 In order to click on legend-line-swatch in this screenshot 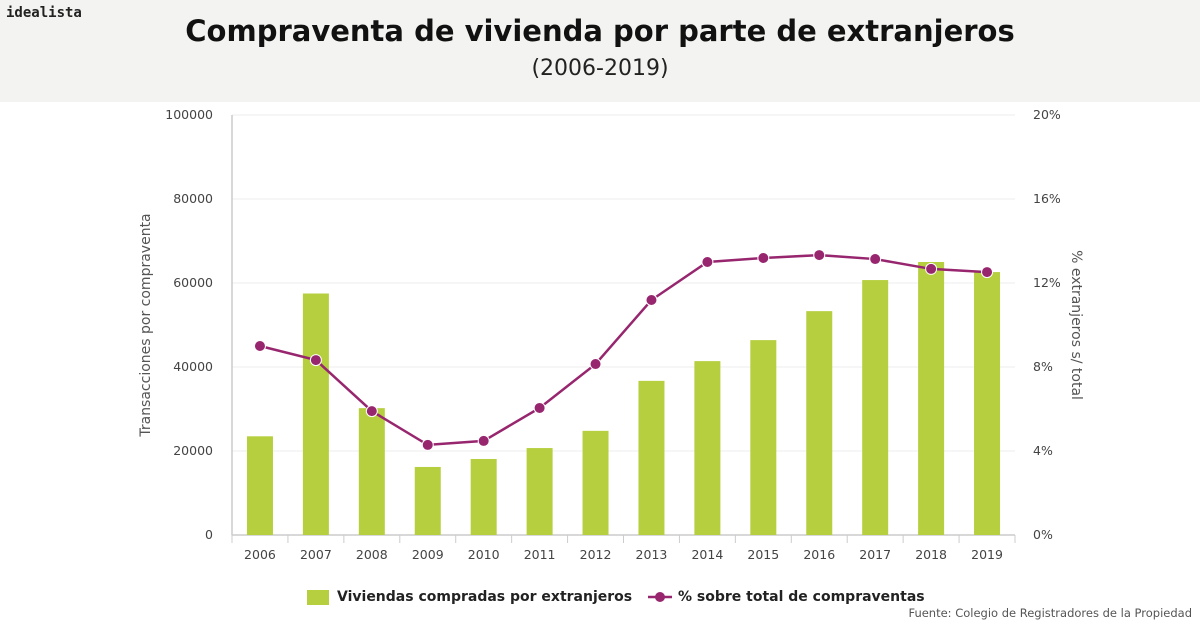, I will do `click(660, 597)`.